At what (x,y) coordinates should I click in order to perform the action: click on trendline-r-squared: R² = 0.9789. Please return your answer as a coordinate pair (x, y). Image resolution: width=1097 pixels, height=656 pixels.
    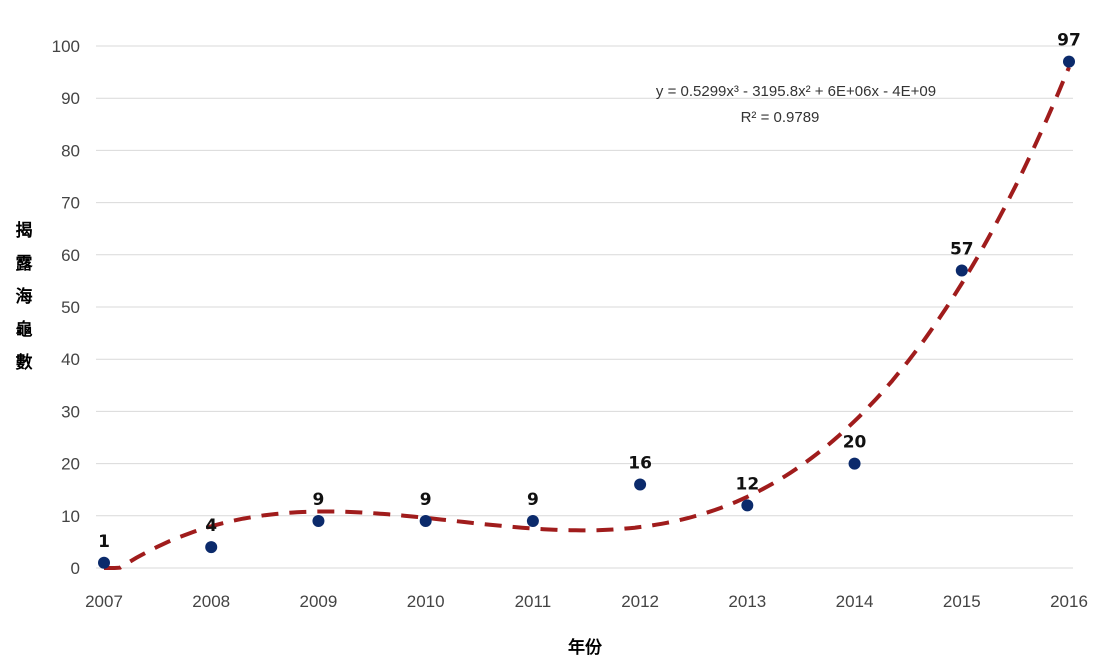
    Looking at the image, I should click on (780, 117).